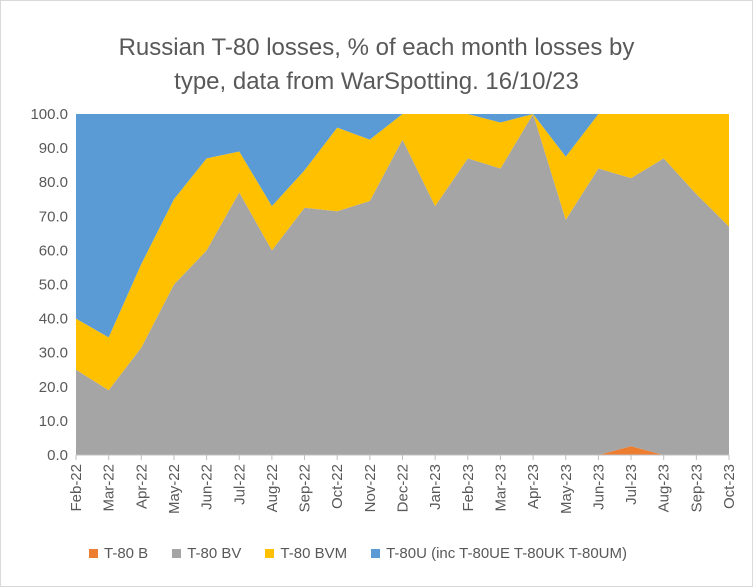 The width and height of the screenshot is (753, 587). I want to click on x-tick-label: Apr-22, so click(141, 486).